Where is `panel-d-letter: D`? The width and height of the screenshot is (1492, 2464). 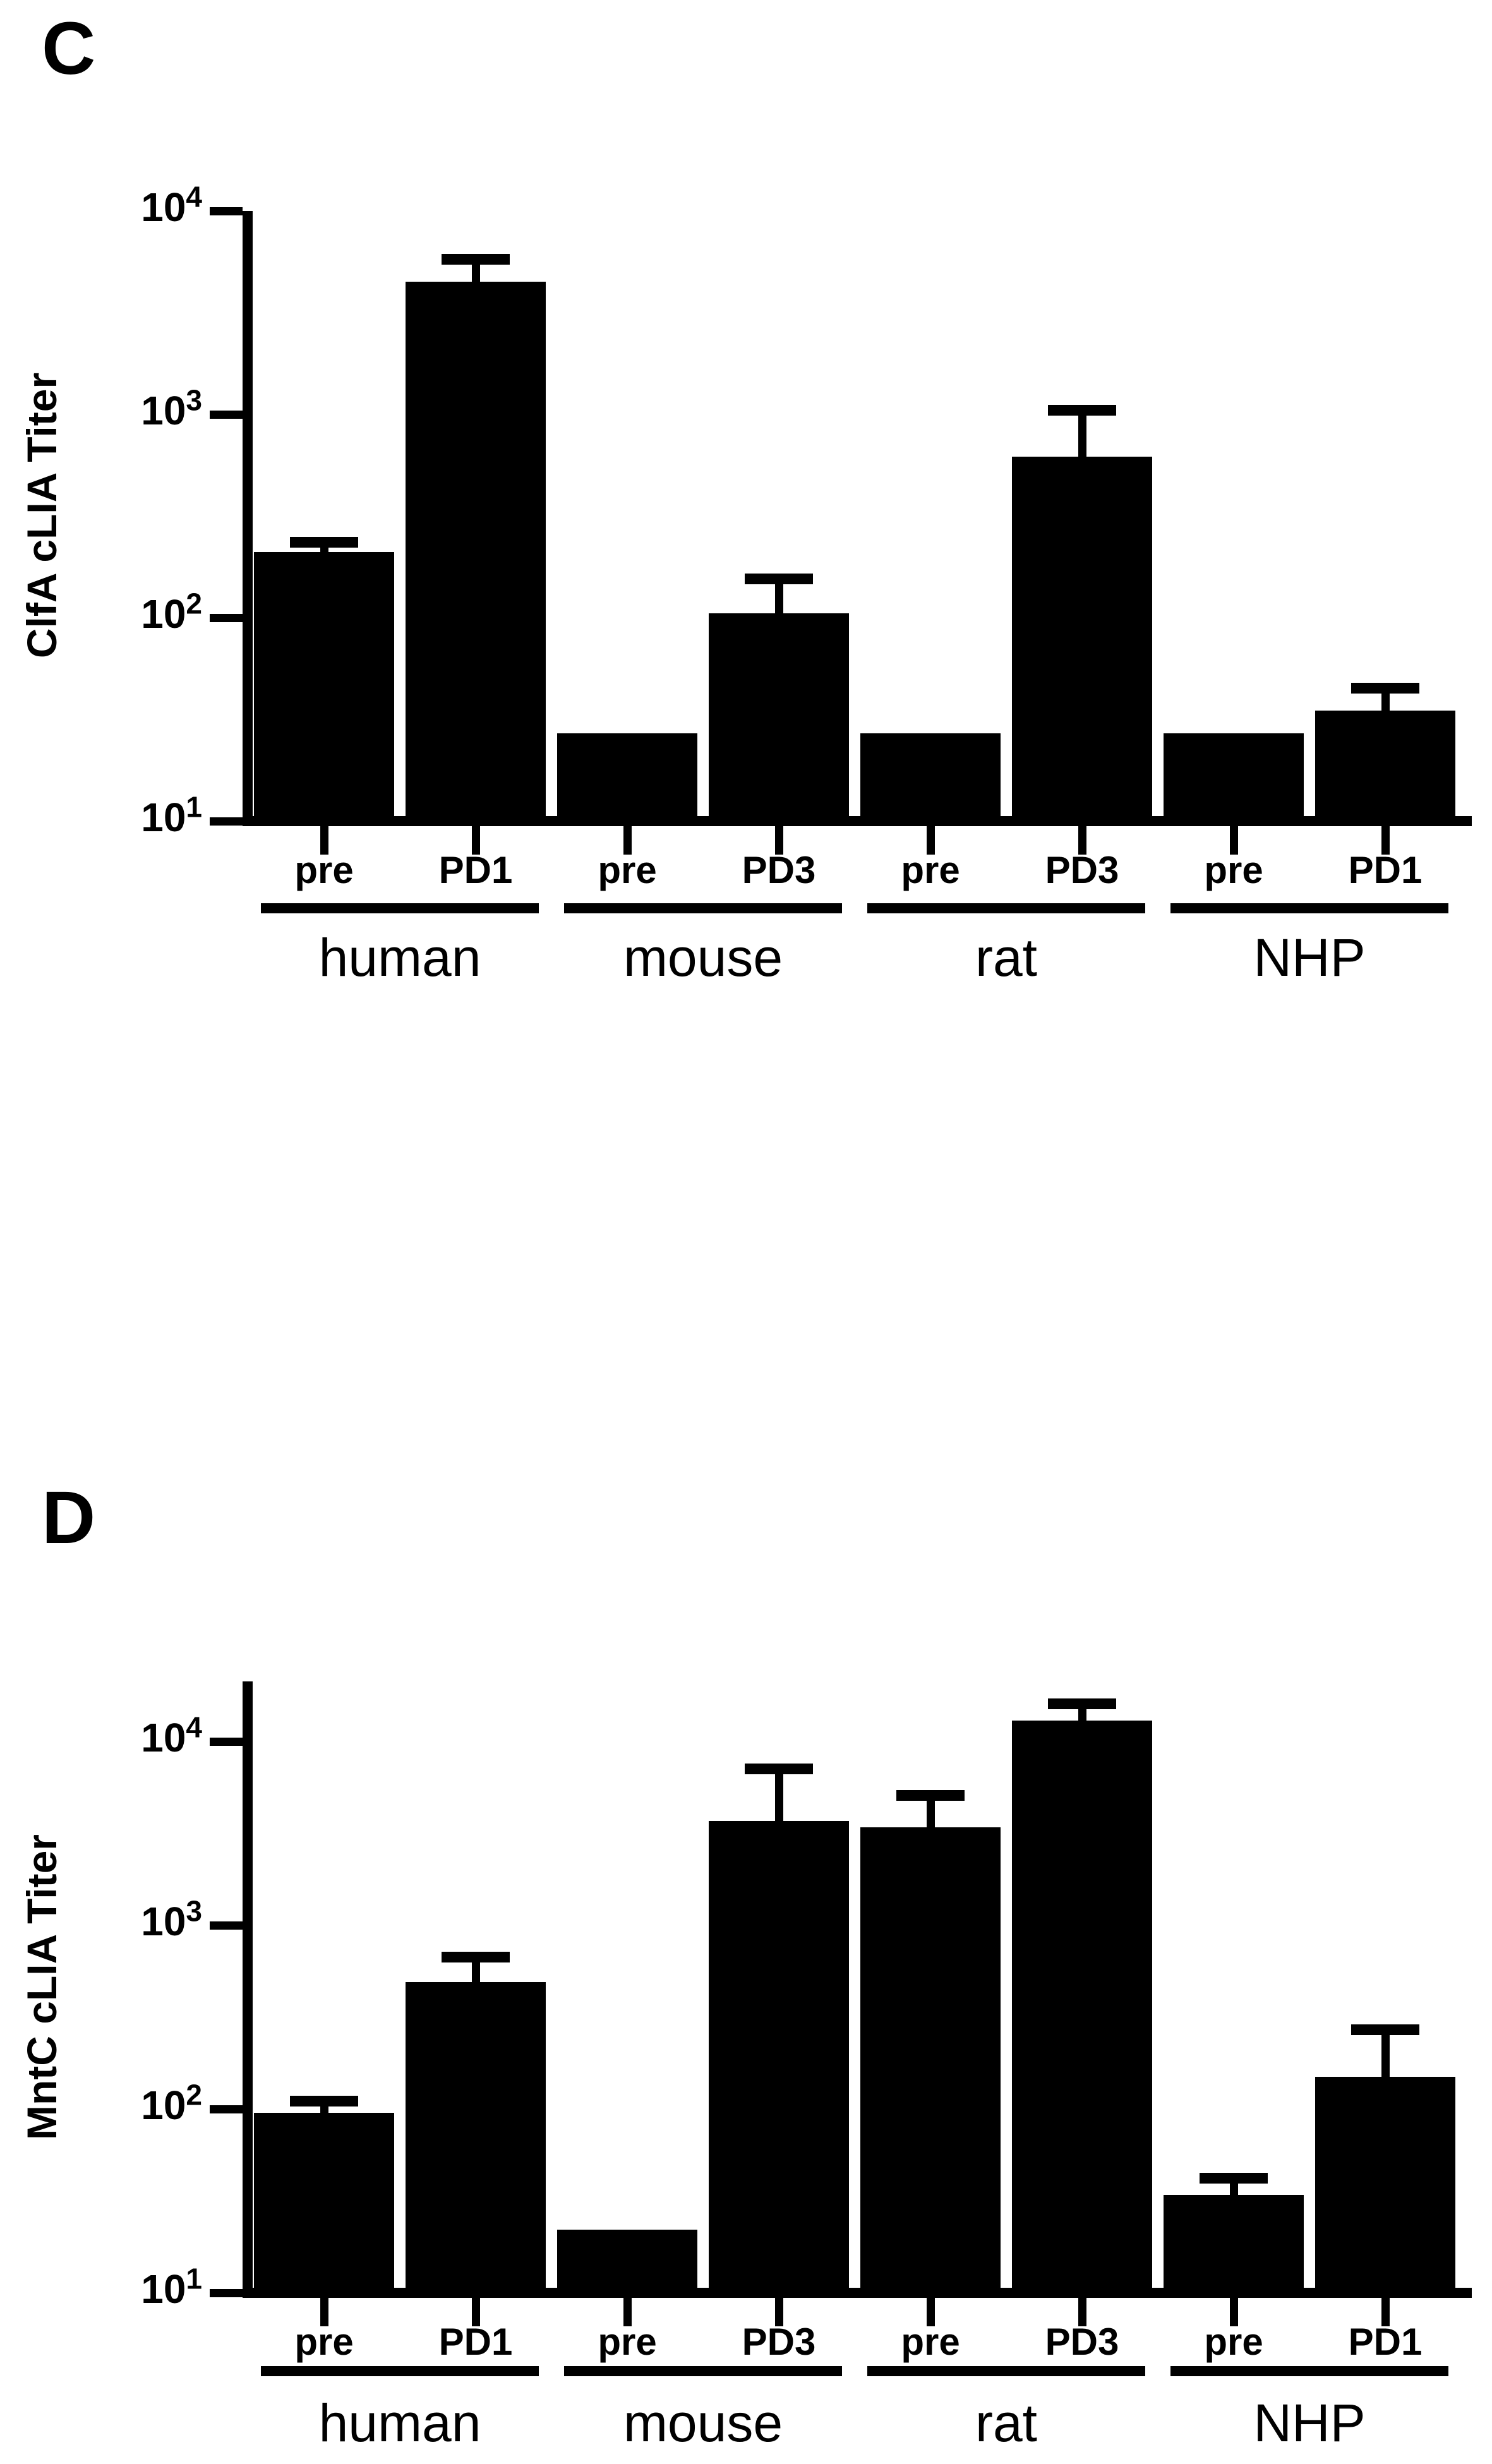 panel-d-letter: D is located at coordinates (69, 1518).